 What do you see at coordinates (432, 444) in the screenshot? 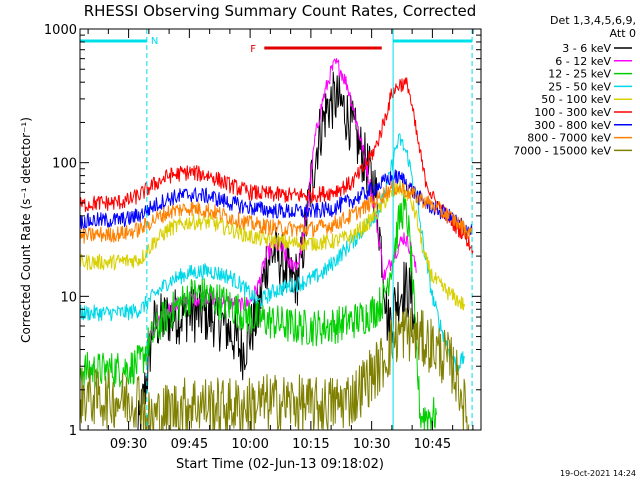
I see `x-tick-label: 10:45` at bounding box center [432, 444].